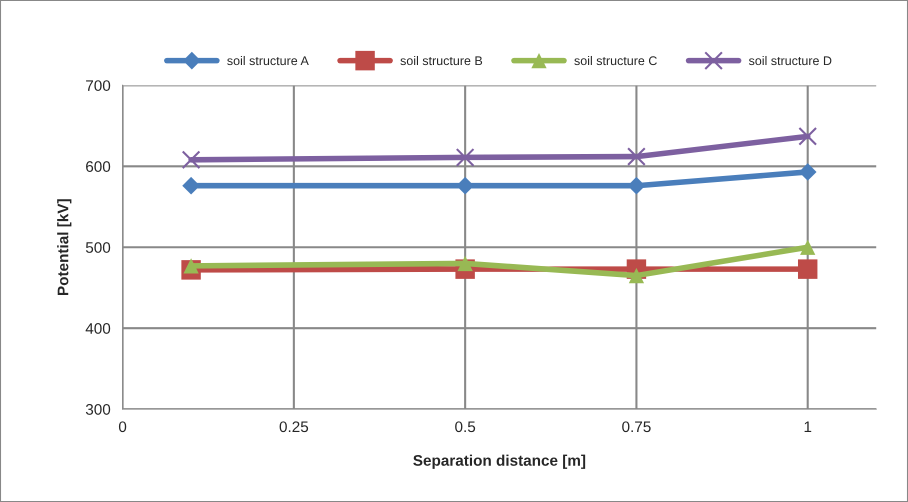 Image resolution: width=908 pixels, height=502 pixels. What do you see at coordinates (465, 426) in the screenshot?
I see `x-tick-label: 0.5` at bounding box center [465, 426].